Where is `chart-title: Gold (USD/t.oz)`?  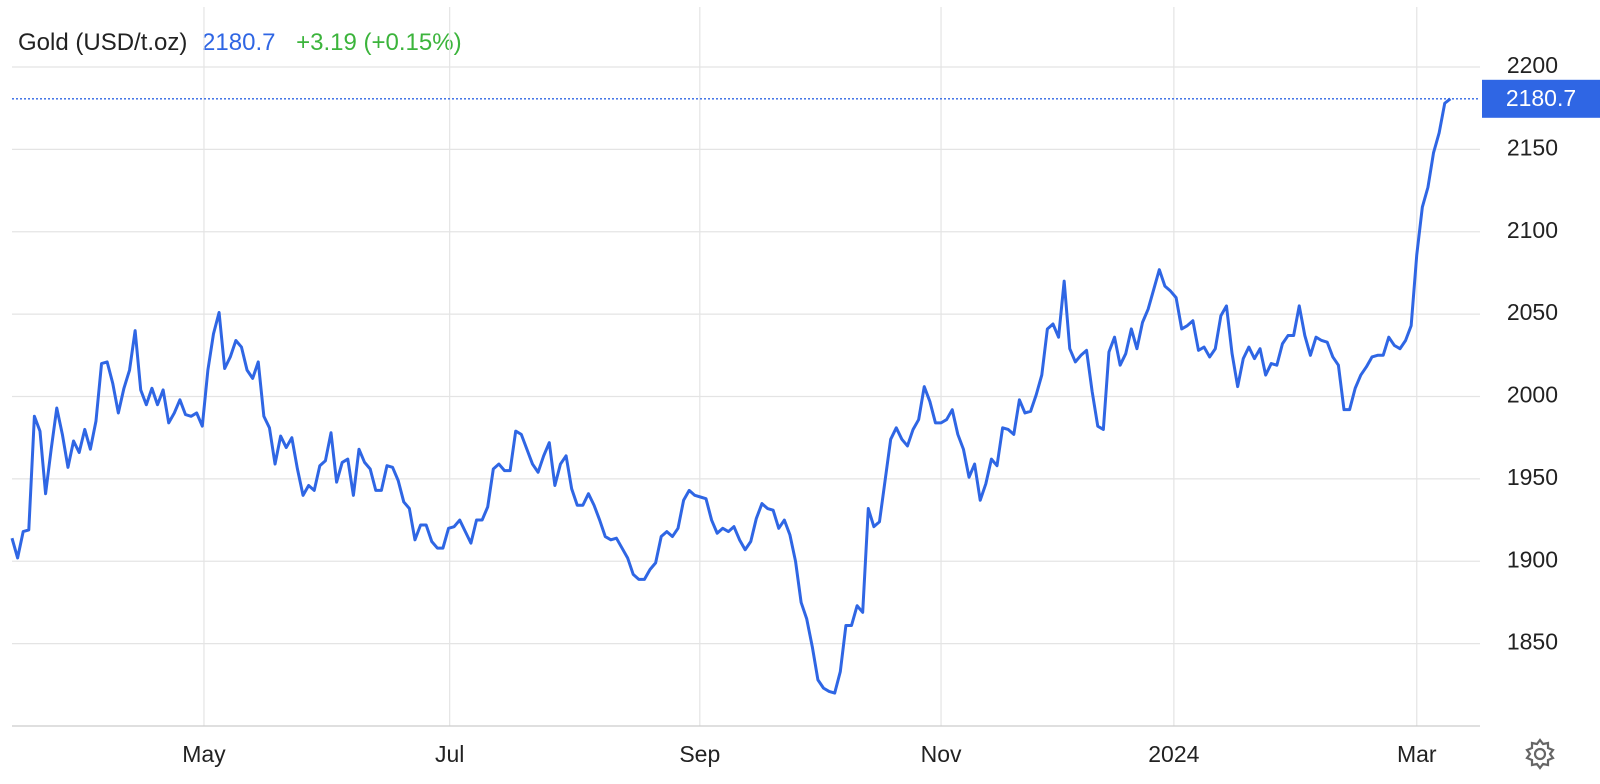
chart-title: Gold (USD/t.oz) is located at coordinates (102, 42).